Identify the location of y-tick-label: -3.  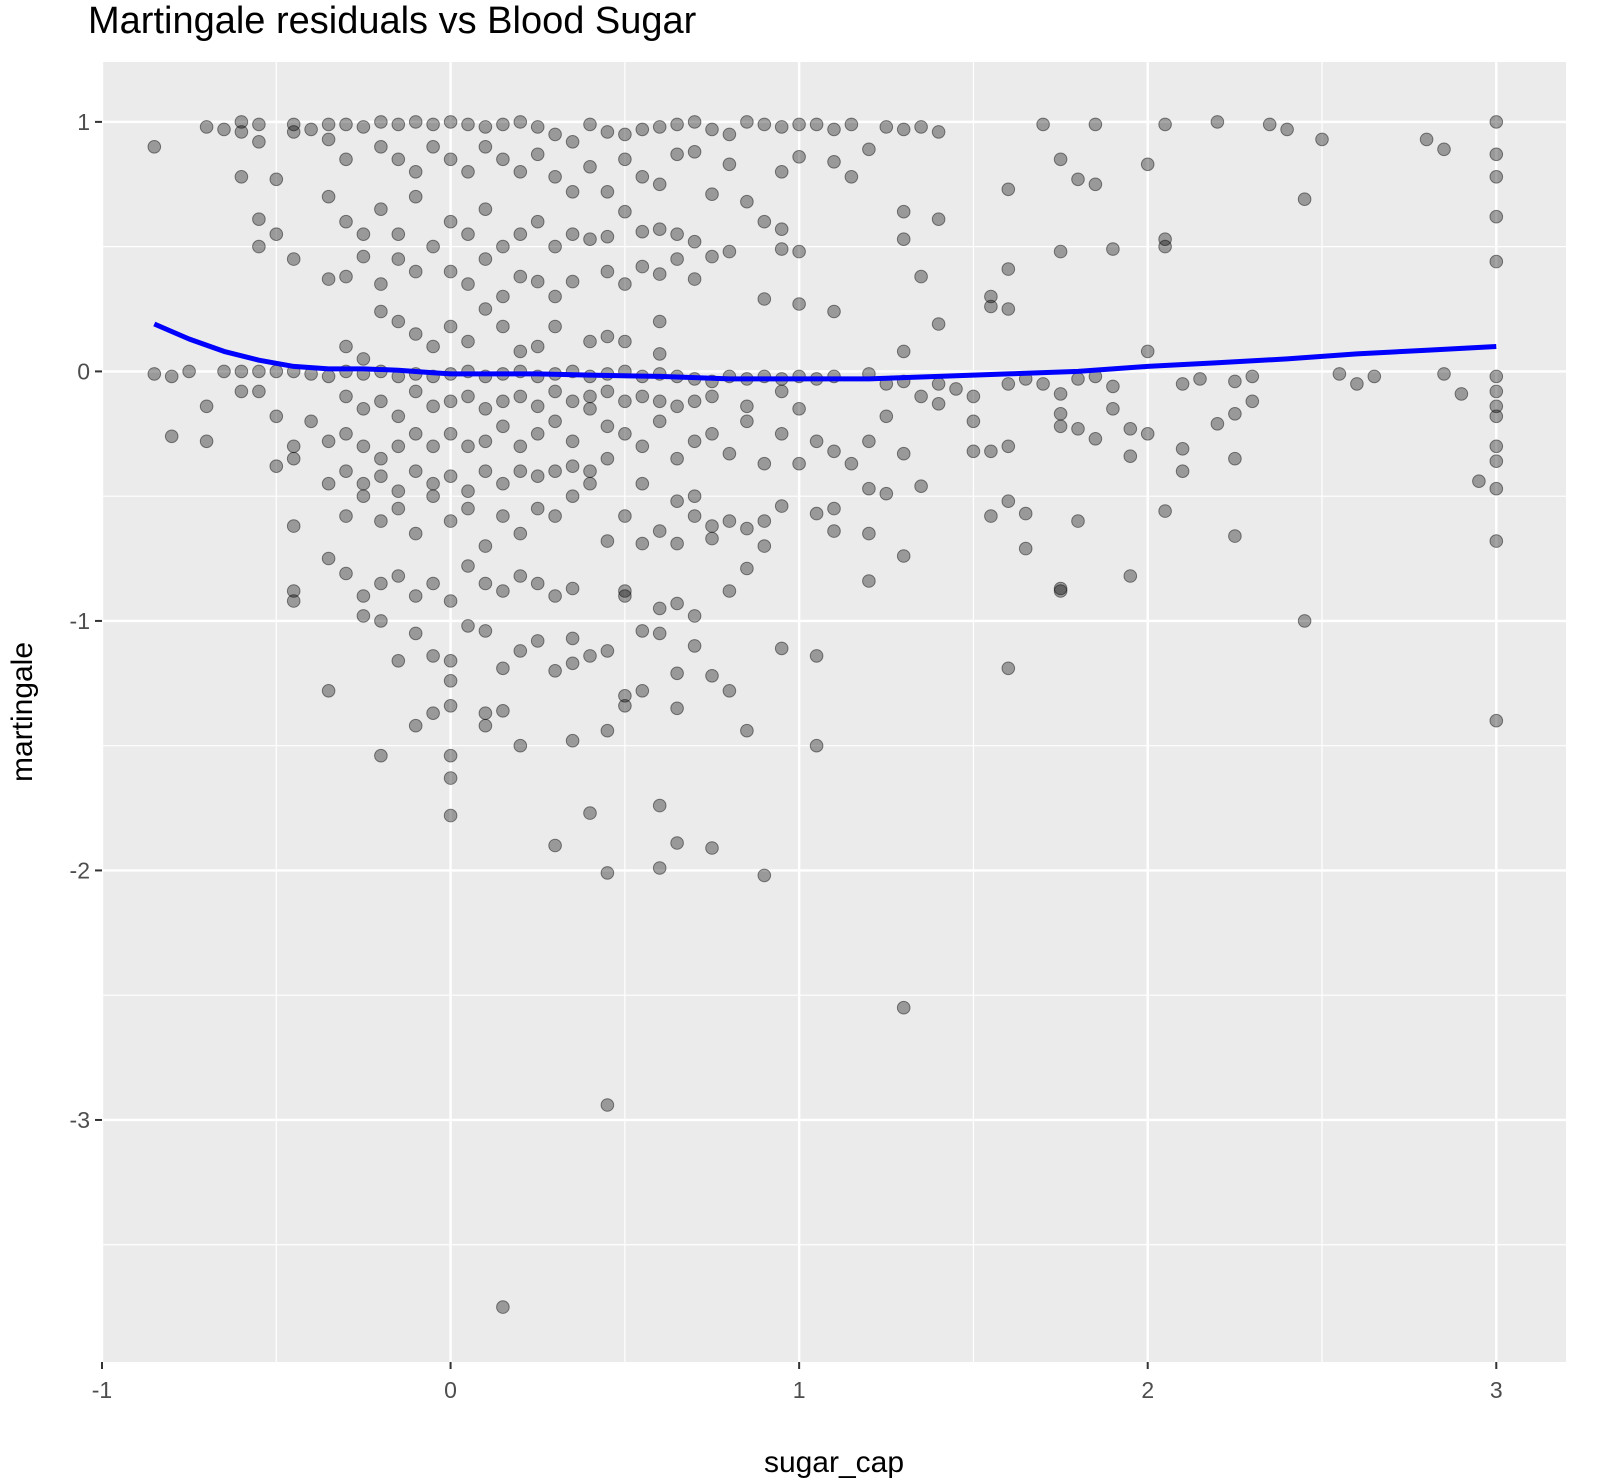
(80, 1120).